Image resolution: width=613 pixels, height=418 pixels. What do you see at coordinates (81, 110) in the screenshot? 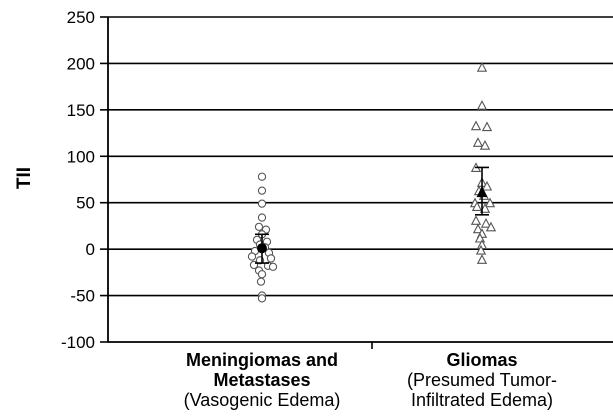
I see `y-tick-label: 150` at bounding box center [81, 110].